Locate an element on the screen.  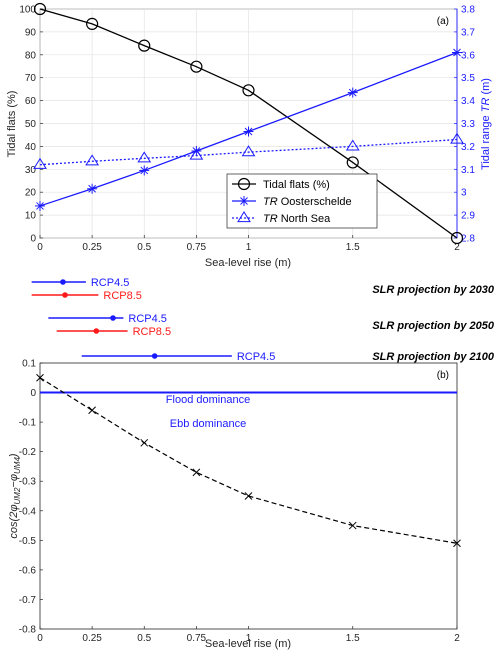
panel-a-x-tick-label: 0.75 is located at coordinates (197, 247).